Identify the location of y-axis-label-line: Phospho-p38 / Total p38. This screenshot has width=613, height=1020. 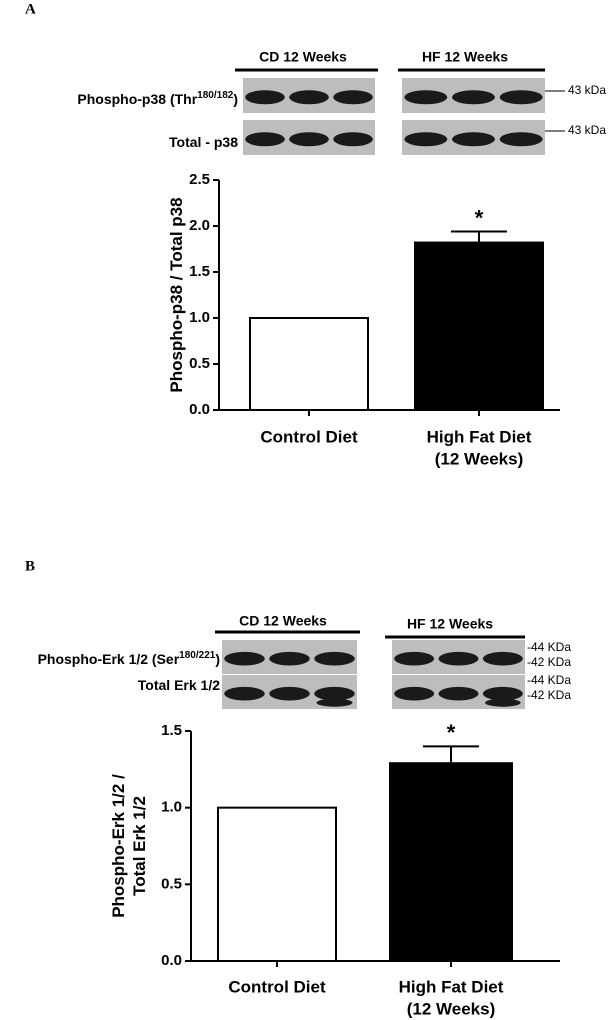
(176, 294).